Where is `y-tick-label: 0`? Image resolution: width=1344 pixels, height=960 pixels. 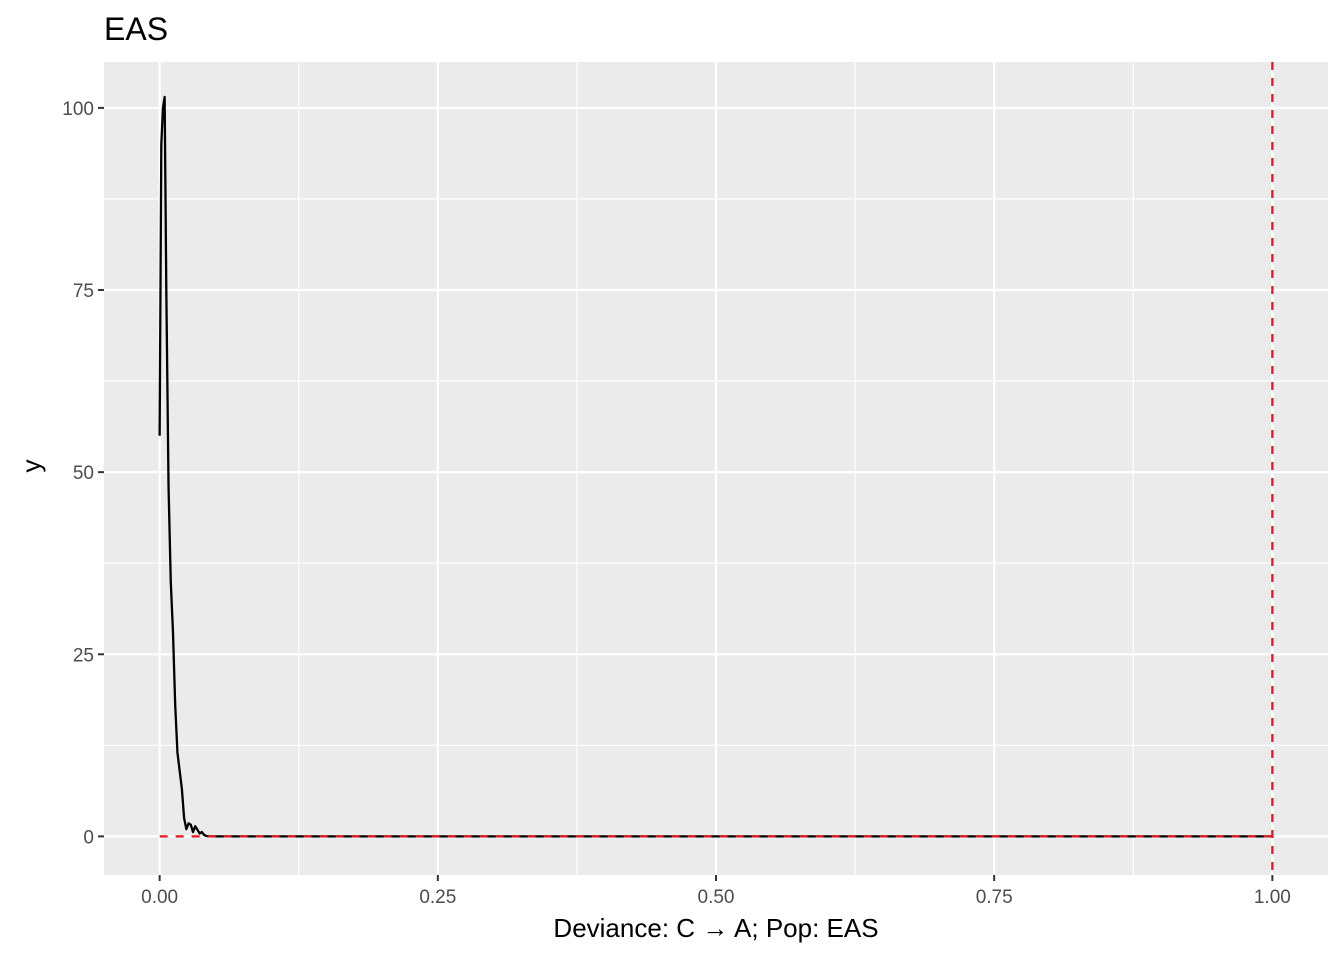 y-tick-label: 0 is located at coordinates (88, 837).